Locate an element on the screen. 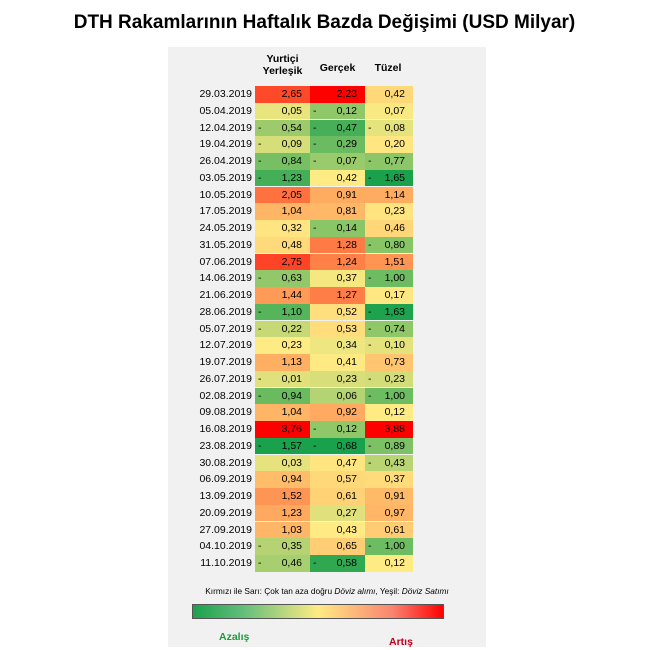 The width and height of the screenshot is (649, 650). cell-value: 0,52 is located at coordinates (346, 311).